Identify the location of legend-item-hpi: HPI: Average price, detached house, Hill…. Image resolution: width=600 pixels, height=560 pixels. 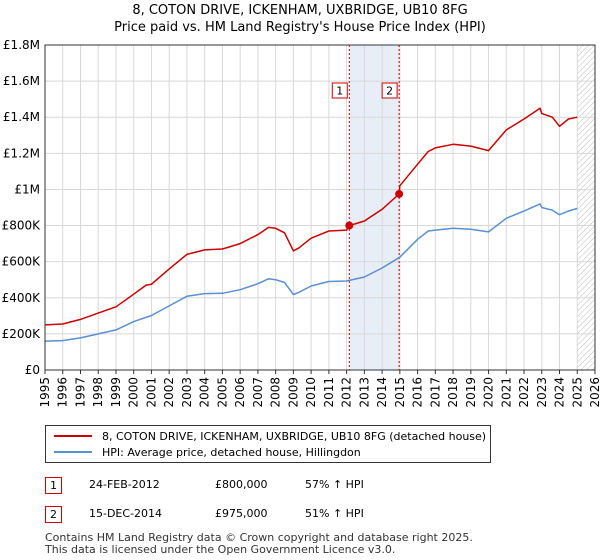
(207, 452).